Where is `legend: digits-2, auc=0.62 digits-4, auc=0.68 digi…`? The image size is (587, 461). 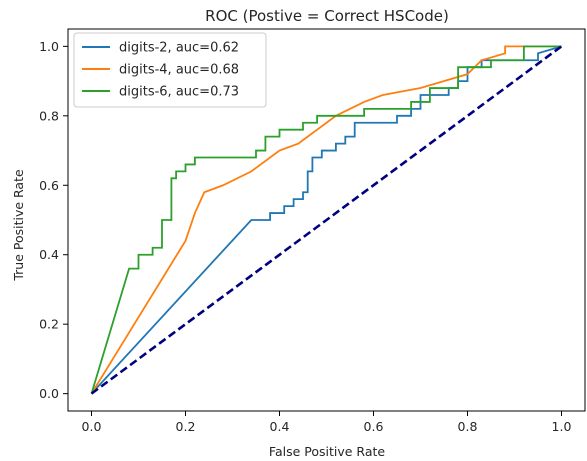
legend: digits-2, auc=0.62 digits-4, auc=0.68 digi… is located at coordinates (170, 70).